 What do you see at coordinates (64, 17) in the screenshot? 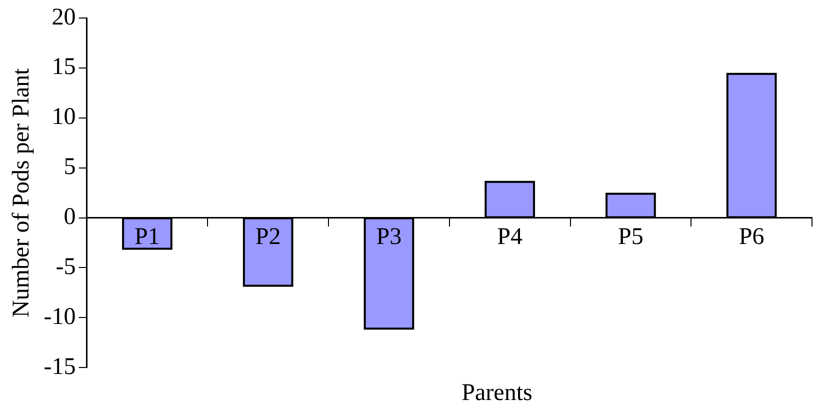
I see `y-tick-label: 20` at bounding box center [64, 17].